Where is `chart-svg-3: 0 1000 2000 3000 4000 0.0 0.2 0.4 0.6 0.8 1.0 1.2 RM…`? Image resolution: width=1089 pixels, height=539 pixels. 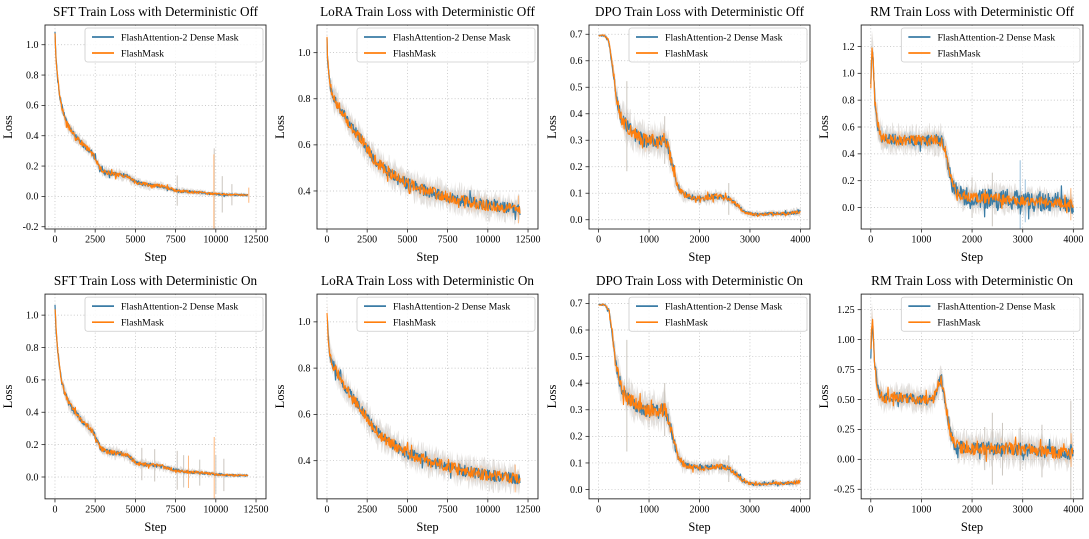 chart-svg-3: 0 1000 2000 3000 4000 0.0 0.2 0.4 0.6 0.8 1.0 1.2 RM… is located at coordinates (952, 134).